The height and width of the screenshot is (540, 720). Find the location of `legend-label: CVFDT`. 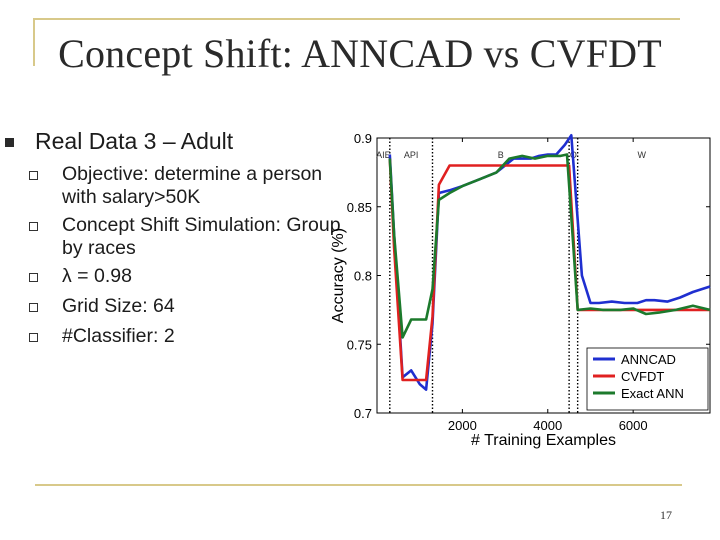

legend-label: CVFDT is located at coordinates (642, 376).